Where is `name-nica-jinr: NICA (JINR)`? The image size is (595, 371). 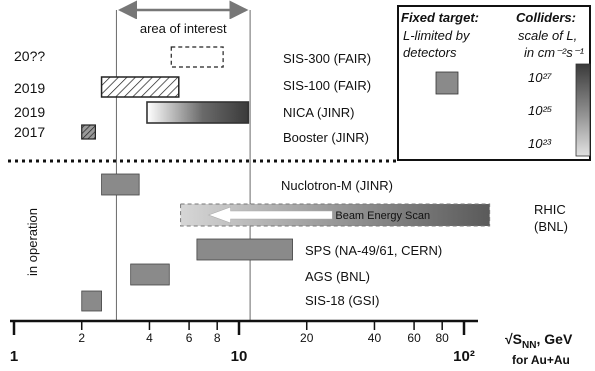
name-nica-jinr: NICA (JINR) is located at coordinates (319, 112).